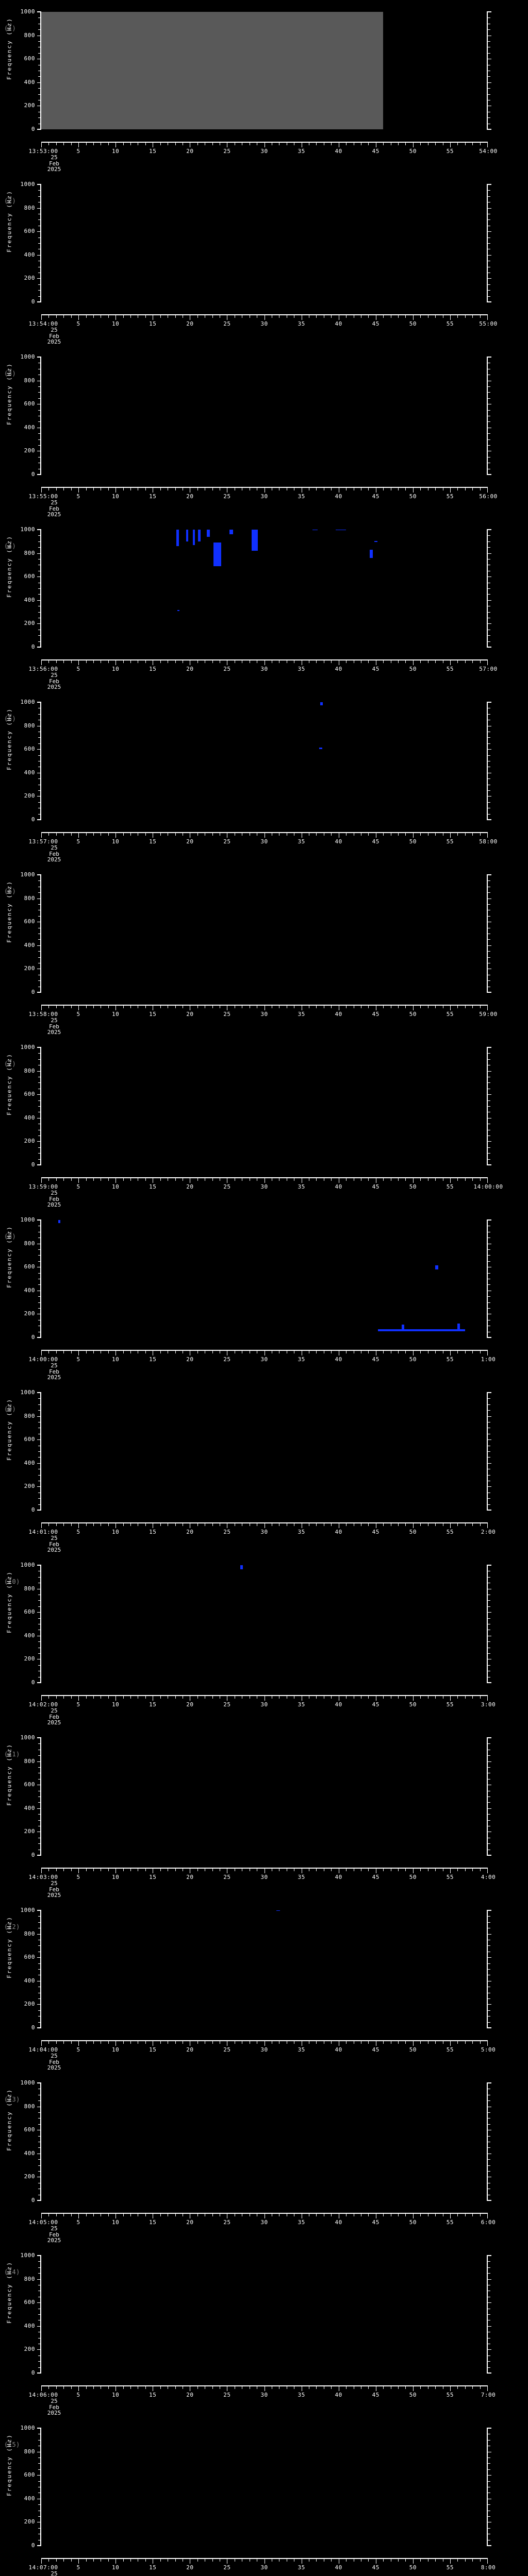 The image size is (528, 2576). I want to click on x-tick-label: 15, so click(153, 1186).